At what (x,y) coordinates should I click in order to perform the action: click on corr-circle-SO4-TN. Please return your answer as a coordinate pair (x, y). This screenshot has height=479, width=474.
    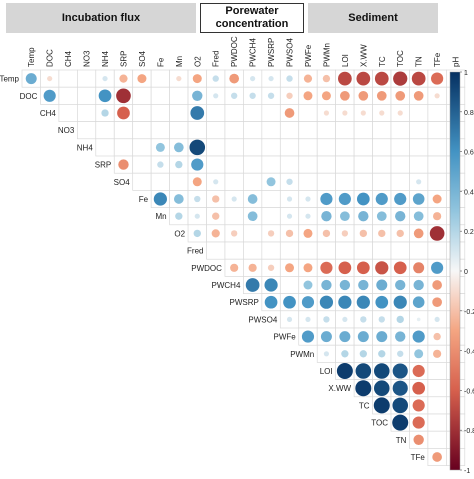
    Looking at the image, I should click on (419, 182).